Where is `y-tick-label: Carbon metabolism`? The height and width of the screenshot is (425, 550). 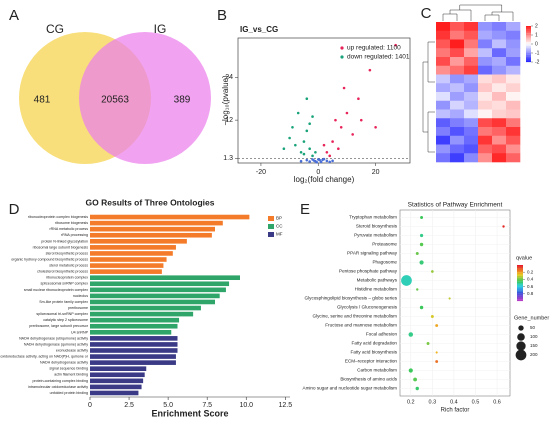
y-tick-label: Carbon metabolism is located at coordinates (377, 370).